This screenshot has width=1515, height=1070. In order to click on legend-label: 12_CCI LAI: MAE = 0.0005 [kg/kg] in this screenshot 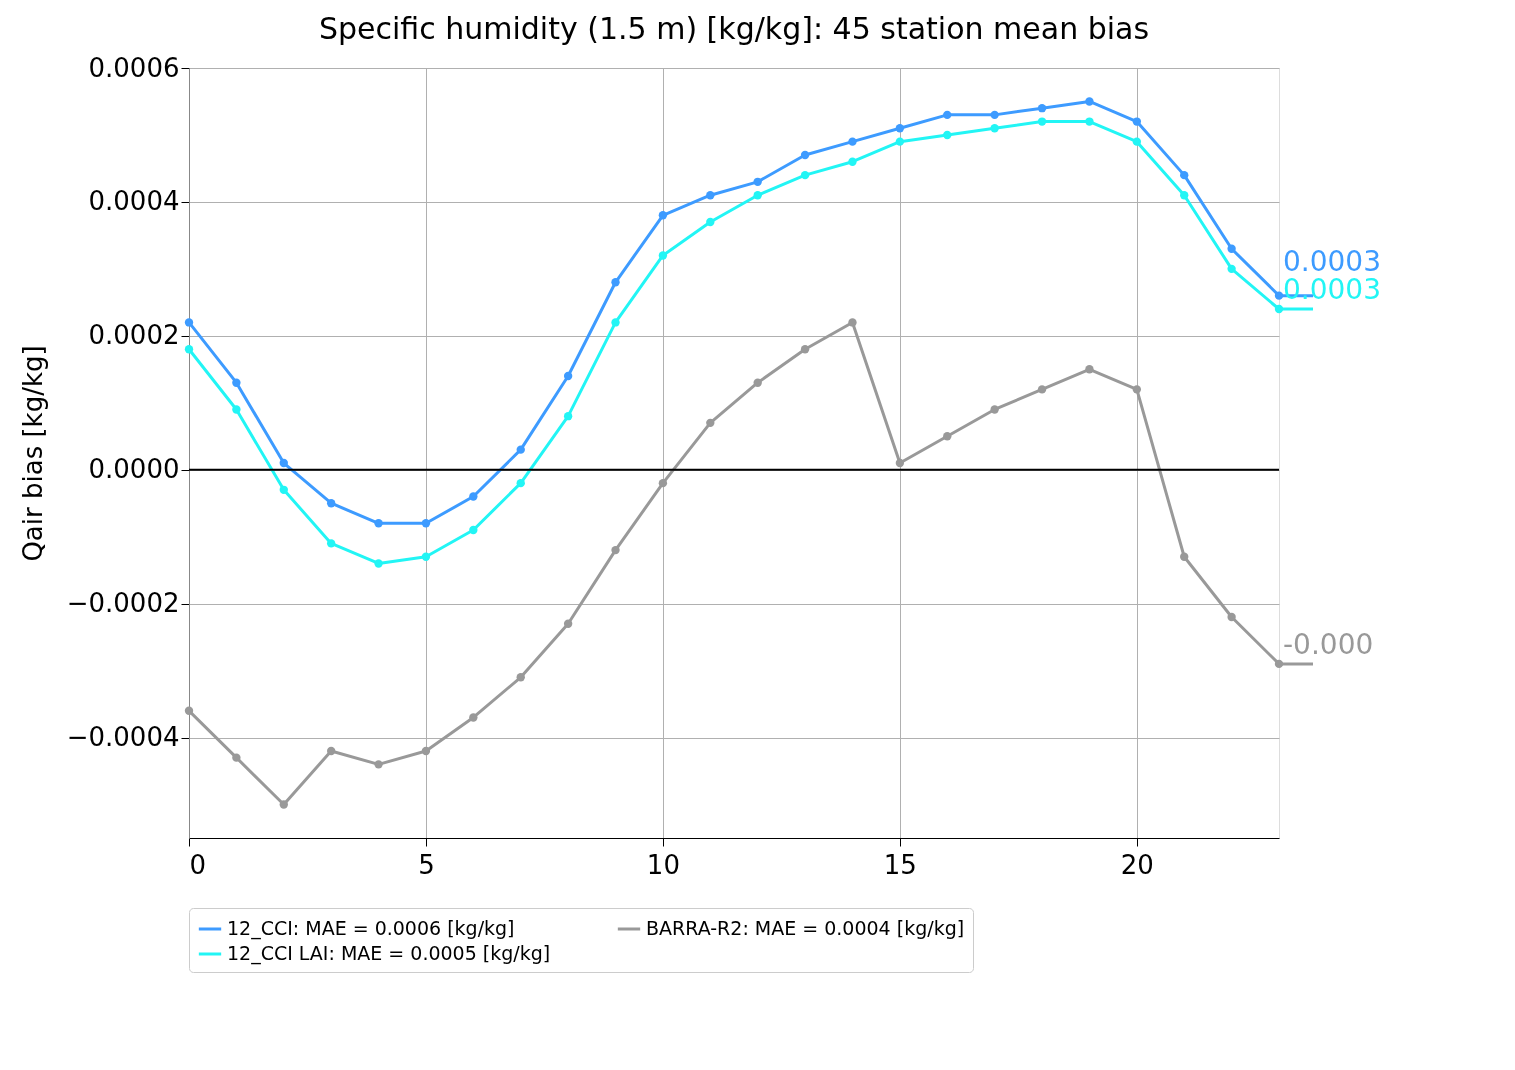, I will do `click(389, 953)`.